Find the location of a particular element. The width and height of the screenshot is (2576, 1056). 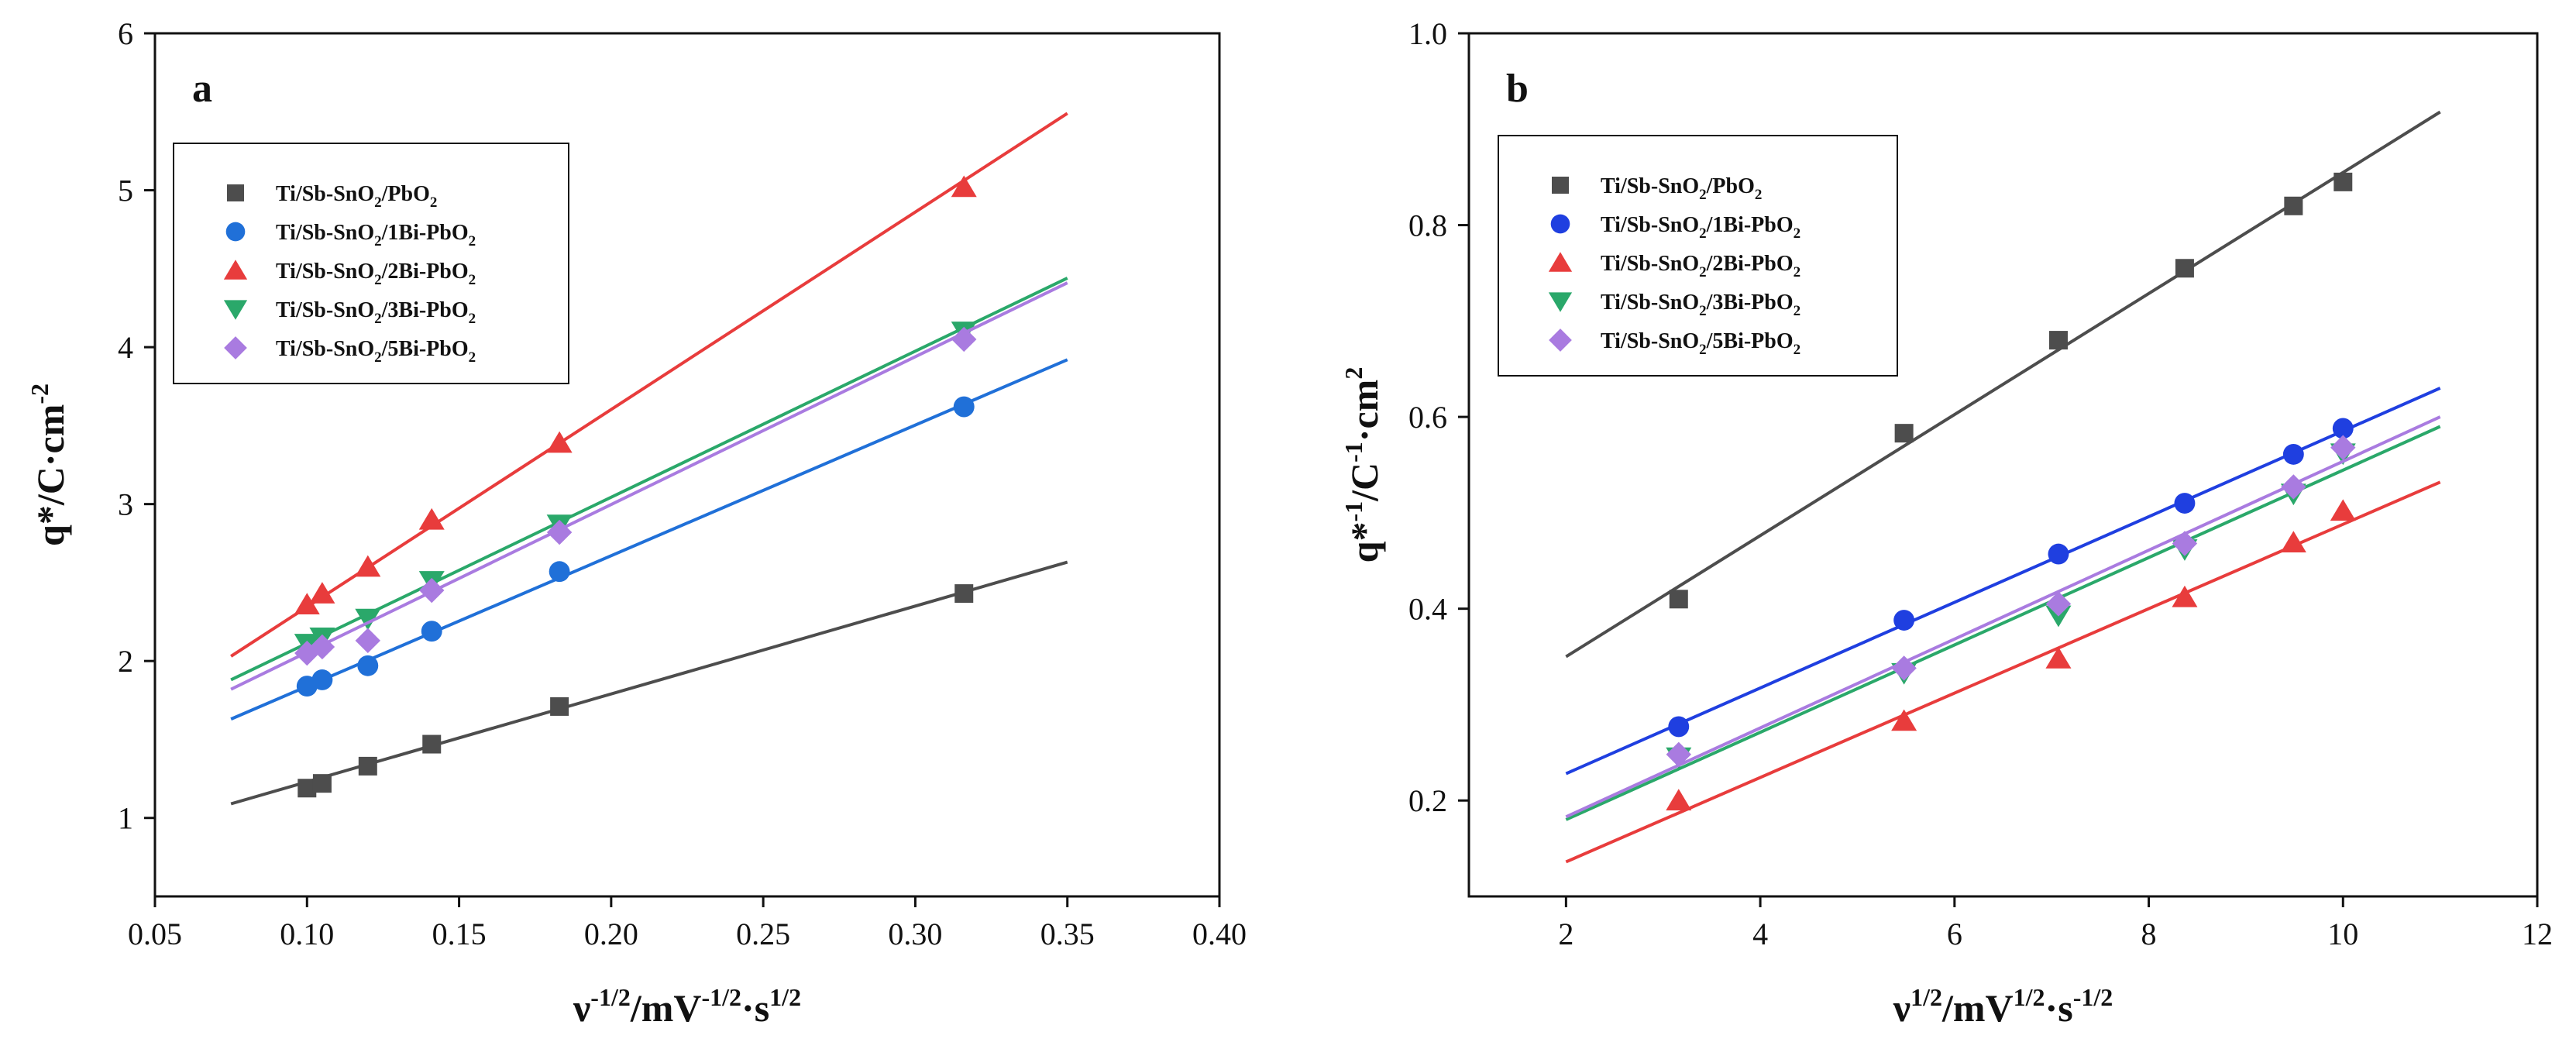

x-tick-label: 0.20 is located at coordinates (611, 934).